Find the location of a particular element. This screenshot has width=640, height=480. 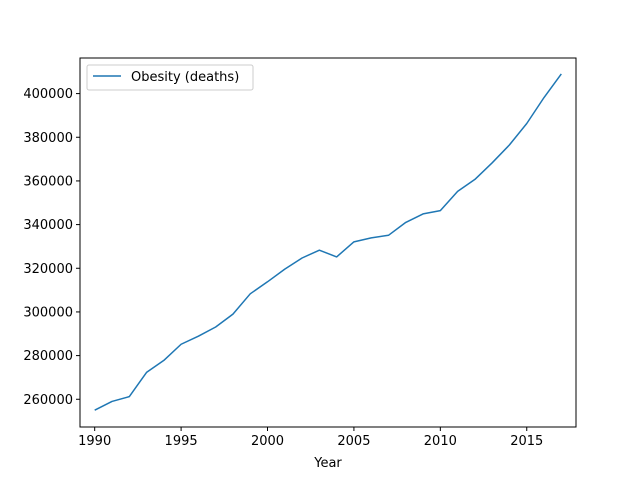

x-tick-label: 2010 is located at coordinates (440, 441).